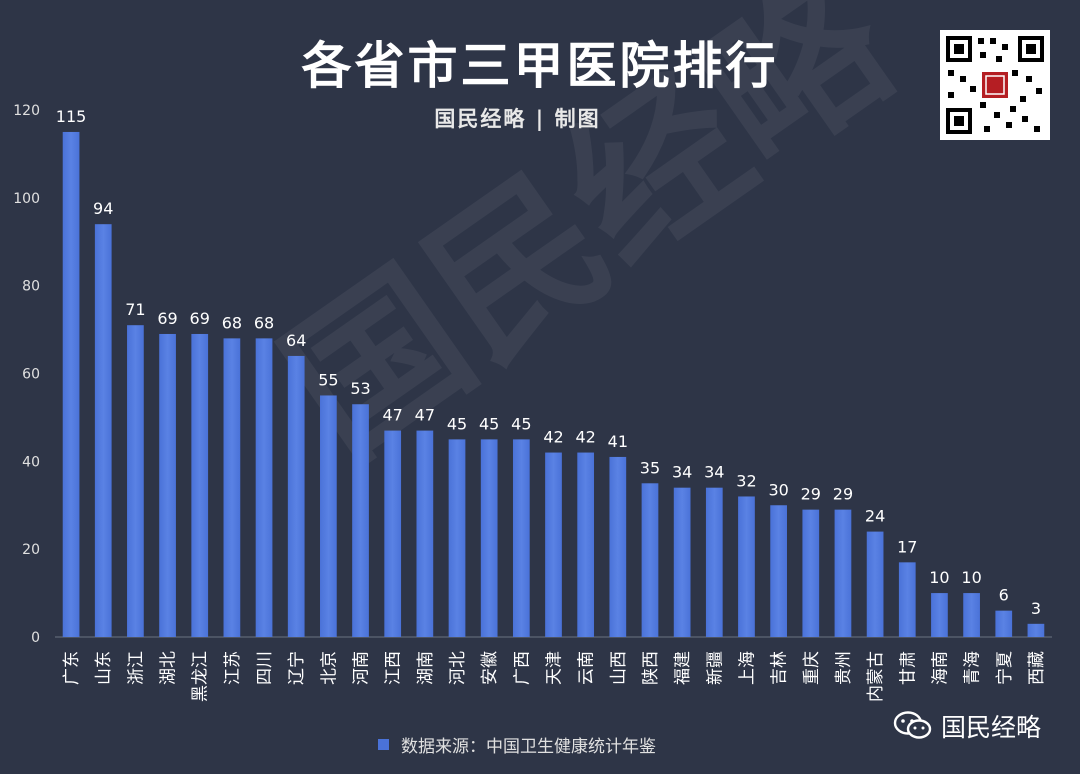 The width and height of the screenshot is (1080, 774). I want to click on bar-value-label: 3, so click(1036, 608).